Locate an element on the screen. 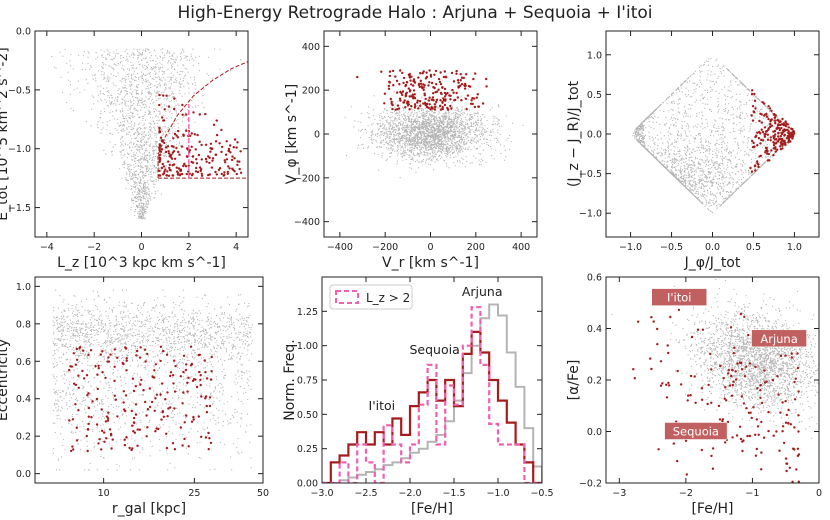 The width and height of the screenshot is (830, 520). vphi-vr-x-tick-label: 400 is located at coordinates (521, 247).